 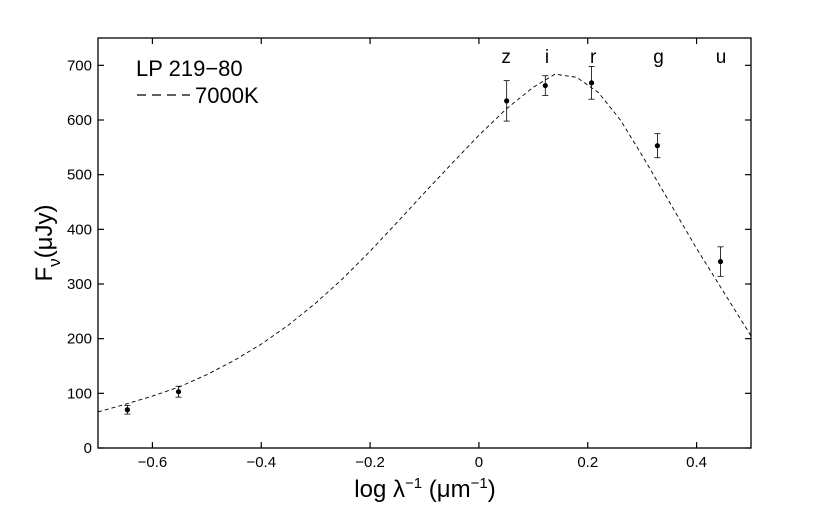 What do you see at coordinates (79, 175) in the screenshot?
I see `y-tick-label: 500` at bounding box center [79, 175].